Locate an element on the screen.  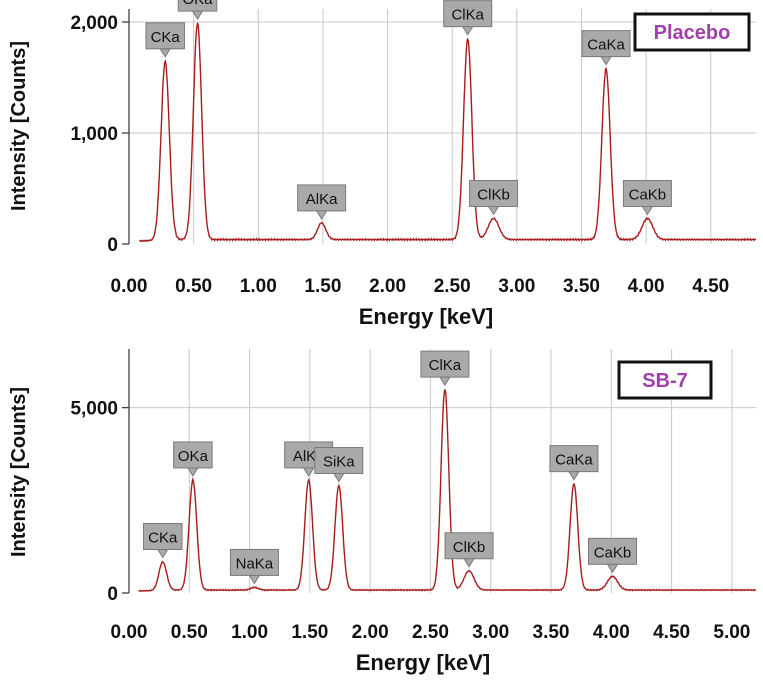
sample-label-box: Placebo is located at coordinates (692, 32).